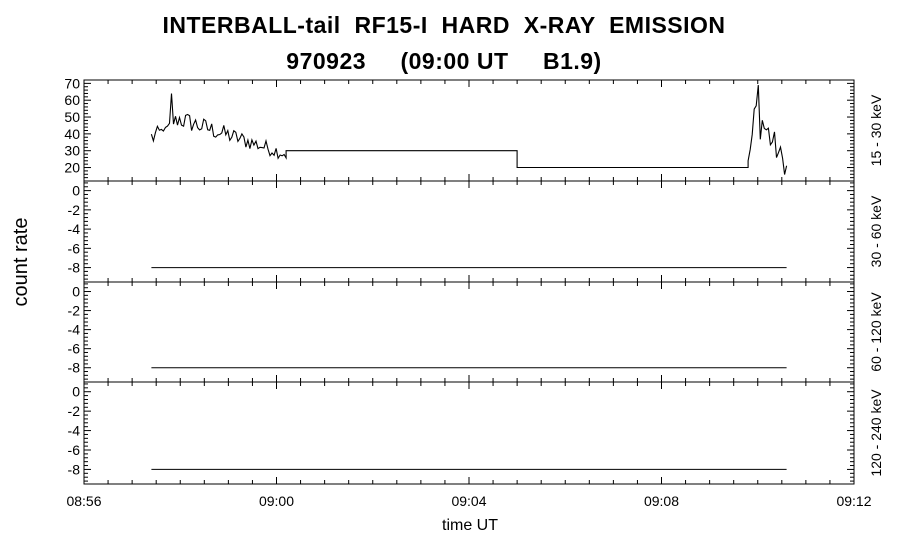 The width and height of the screenshot is (900, 548). I want to click on series-line, so click(469, 130).